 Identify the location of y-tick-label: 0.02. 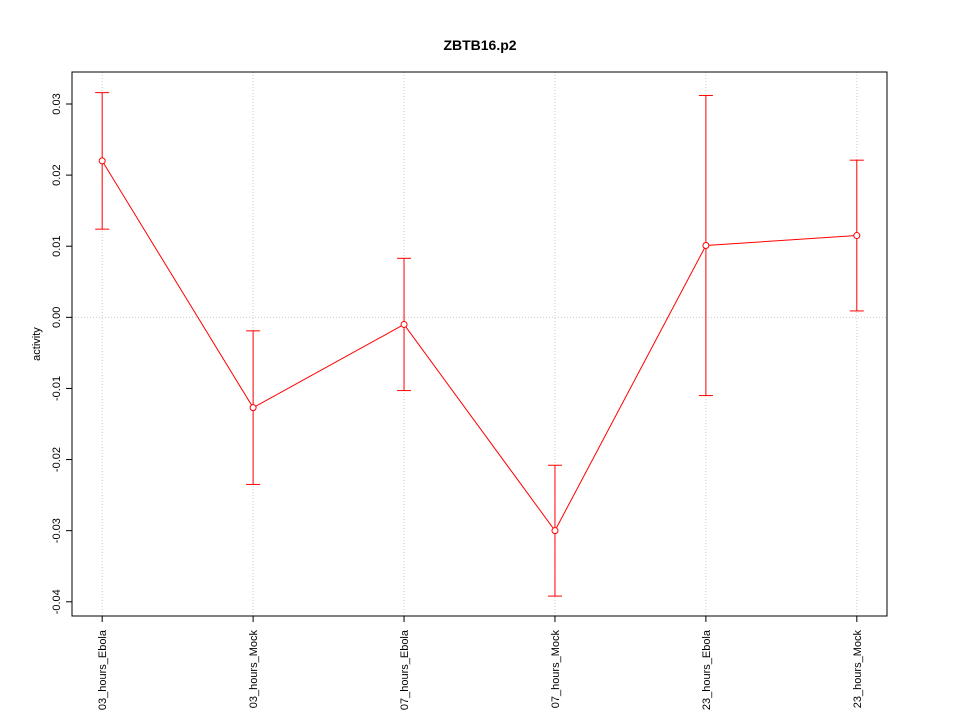
(57, 174).